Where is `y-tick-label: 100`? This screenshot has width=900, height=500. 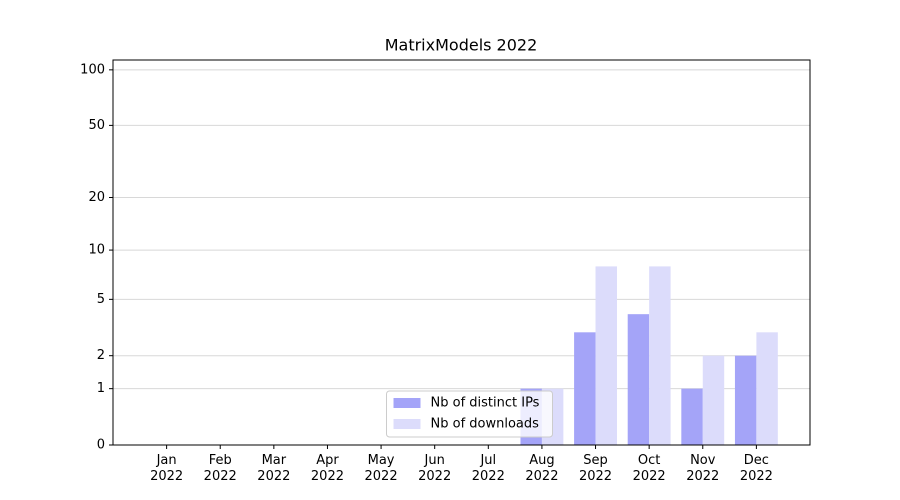
y-tick-label: 100 is located at coordinates (92, 69).